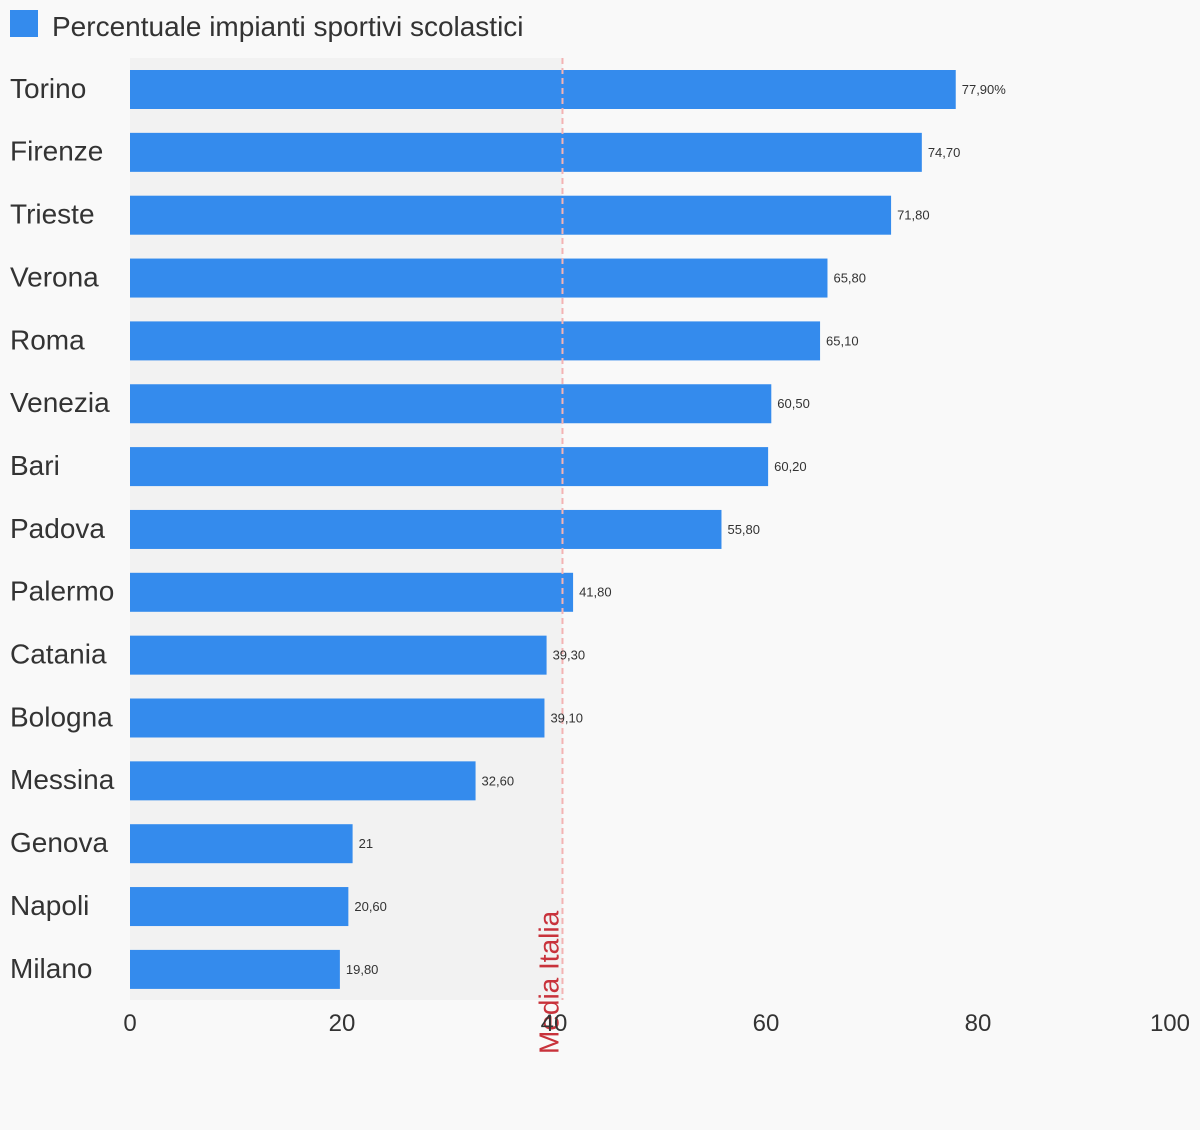  I want to click on data-label: 65,80, so click(849, 277).